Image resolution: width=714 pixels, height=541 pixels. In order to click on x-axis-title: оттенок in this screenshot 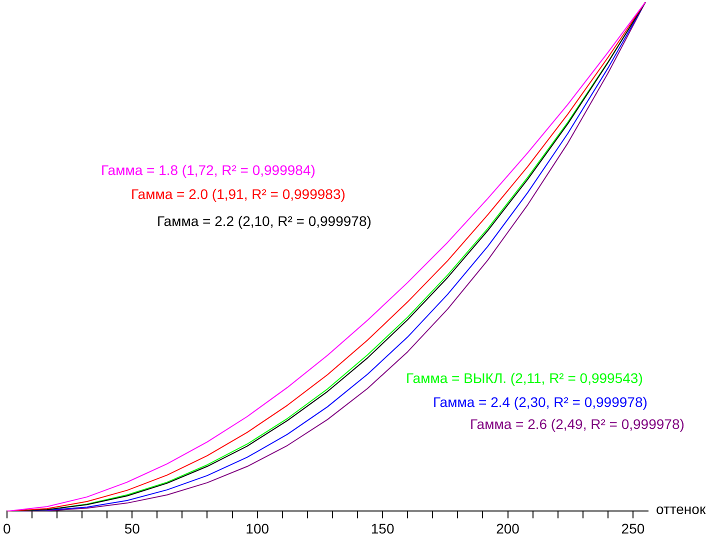, I will do `click(681, 509)`.